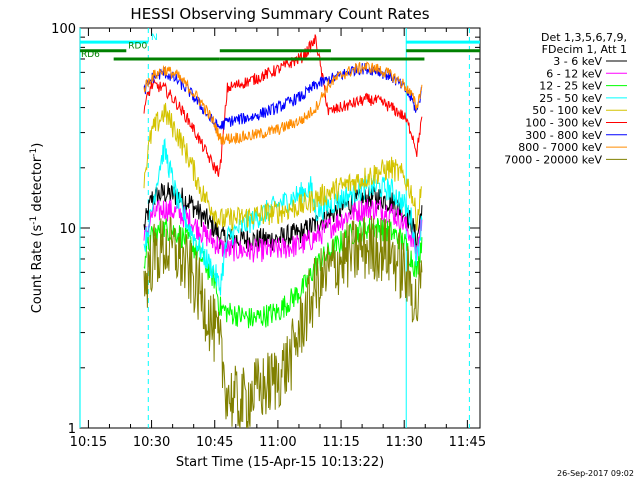  I want to click on legend-label: 50 - 100 keV, so click(567, 110).